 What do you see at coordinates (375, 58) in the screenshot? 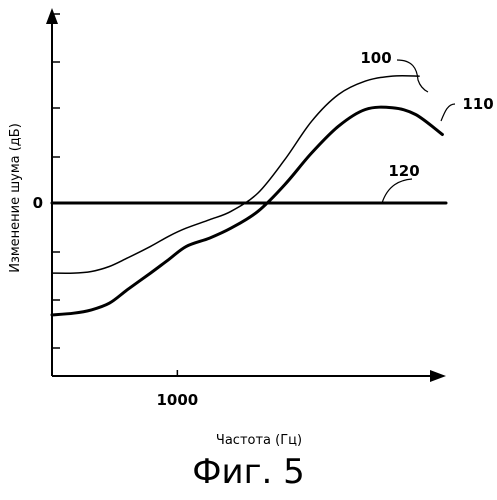
I see `series-label-100: 100` at bounding box center [375, 58].